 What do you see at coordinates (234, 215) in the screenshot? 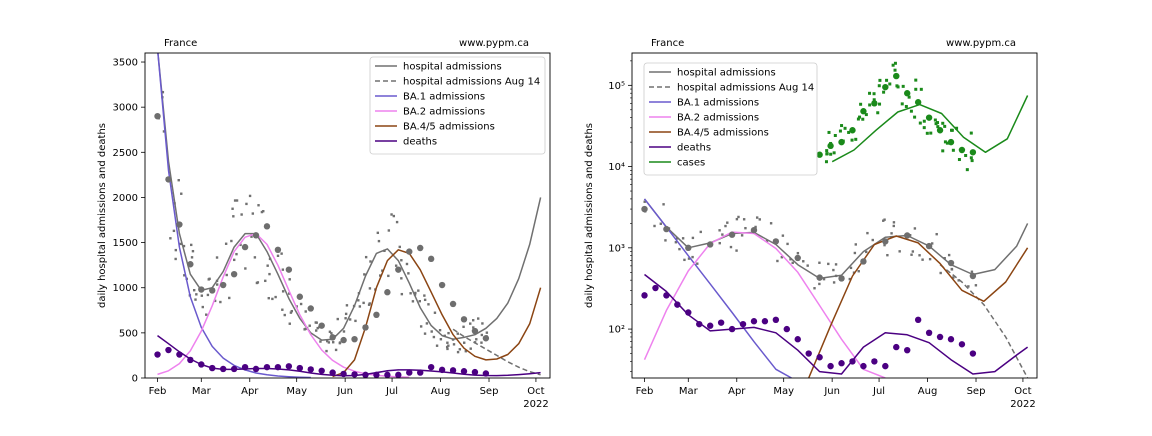
I see `series-line-ba-1-admissions` at bounding box center [234, 215].